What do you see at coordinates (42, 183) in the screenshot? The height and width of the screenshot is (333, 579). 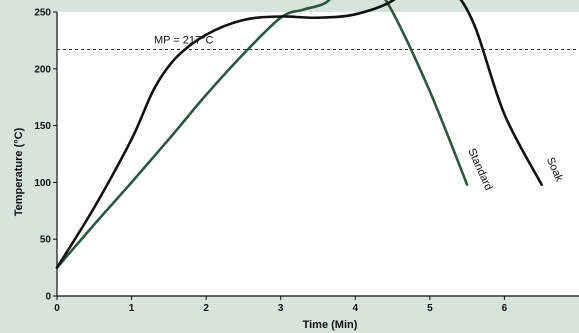 I see `y-tick-label: 100` at bounding box center [42, 183].